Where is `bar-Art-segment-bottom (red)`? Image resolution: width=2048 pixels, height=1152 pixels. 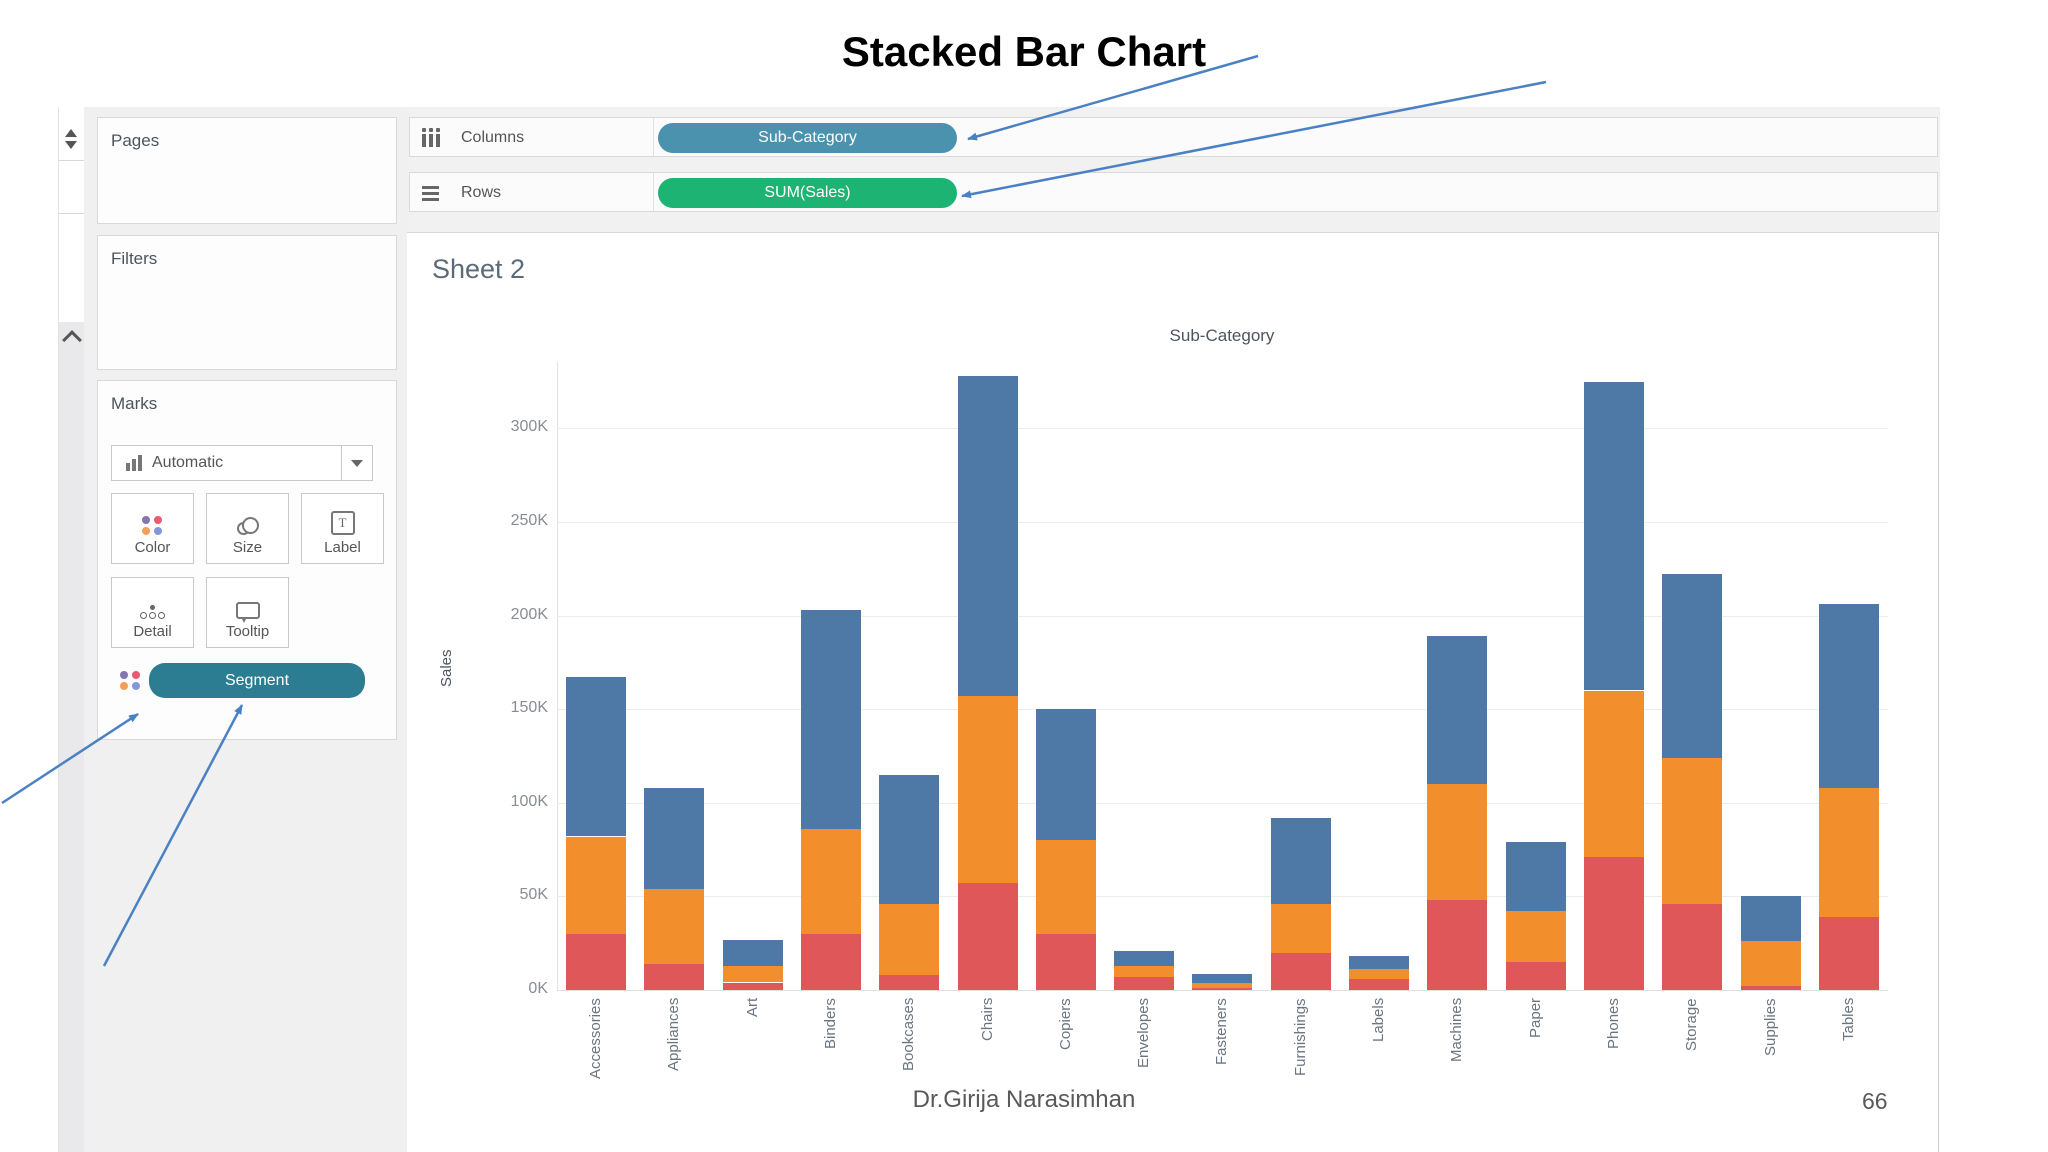
bar-Art-segment-bottom (red) is located at coordinates (752, 986).